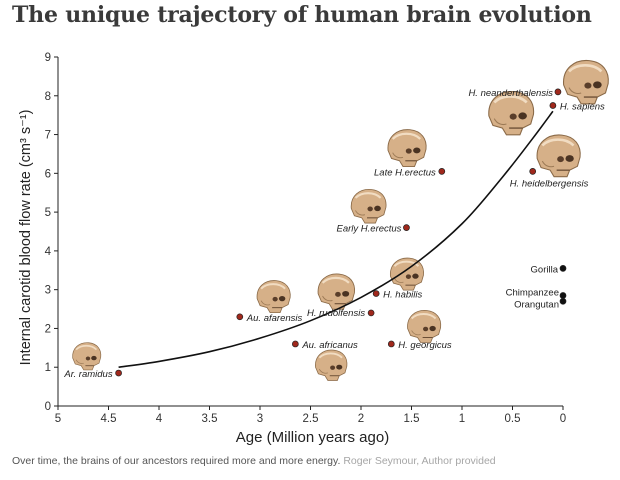  I want to click on point-label: Early H.erectus, so click(369, 229).